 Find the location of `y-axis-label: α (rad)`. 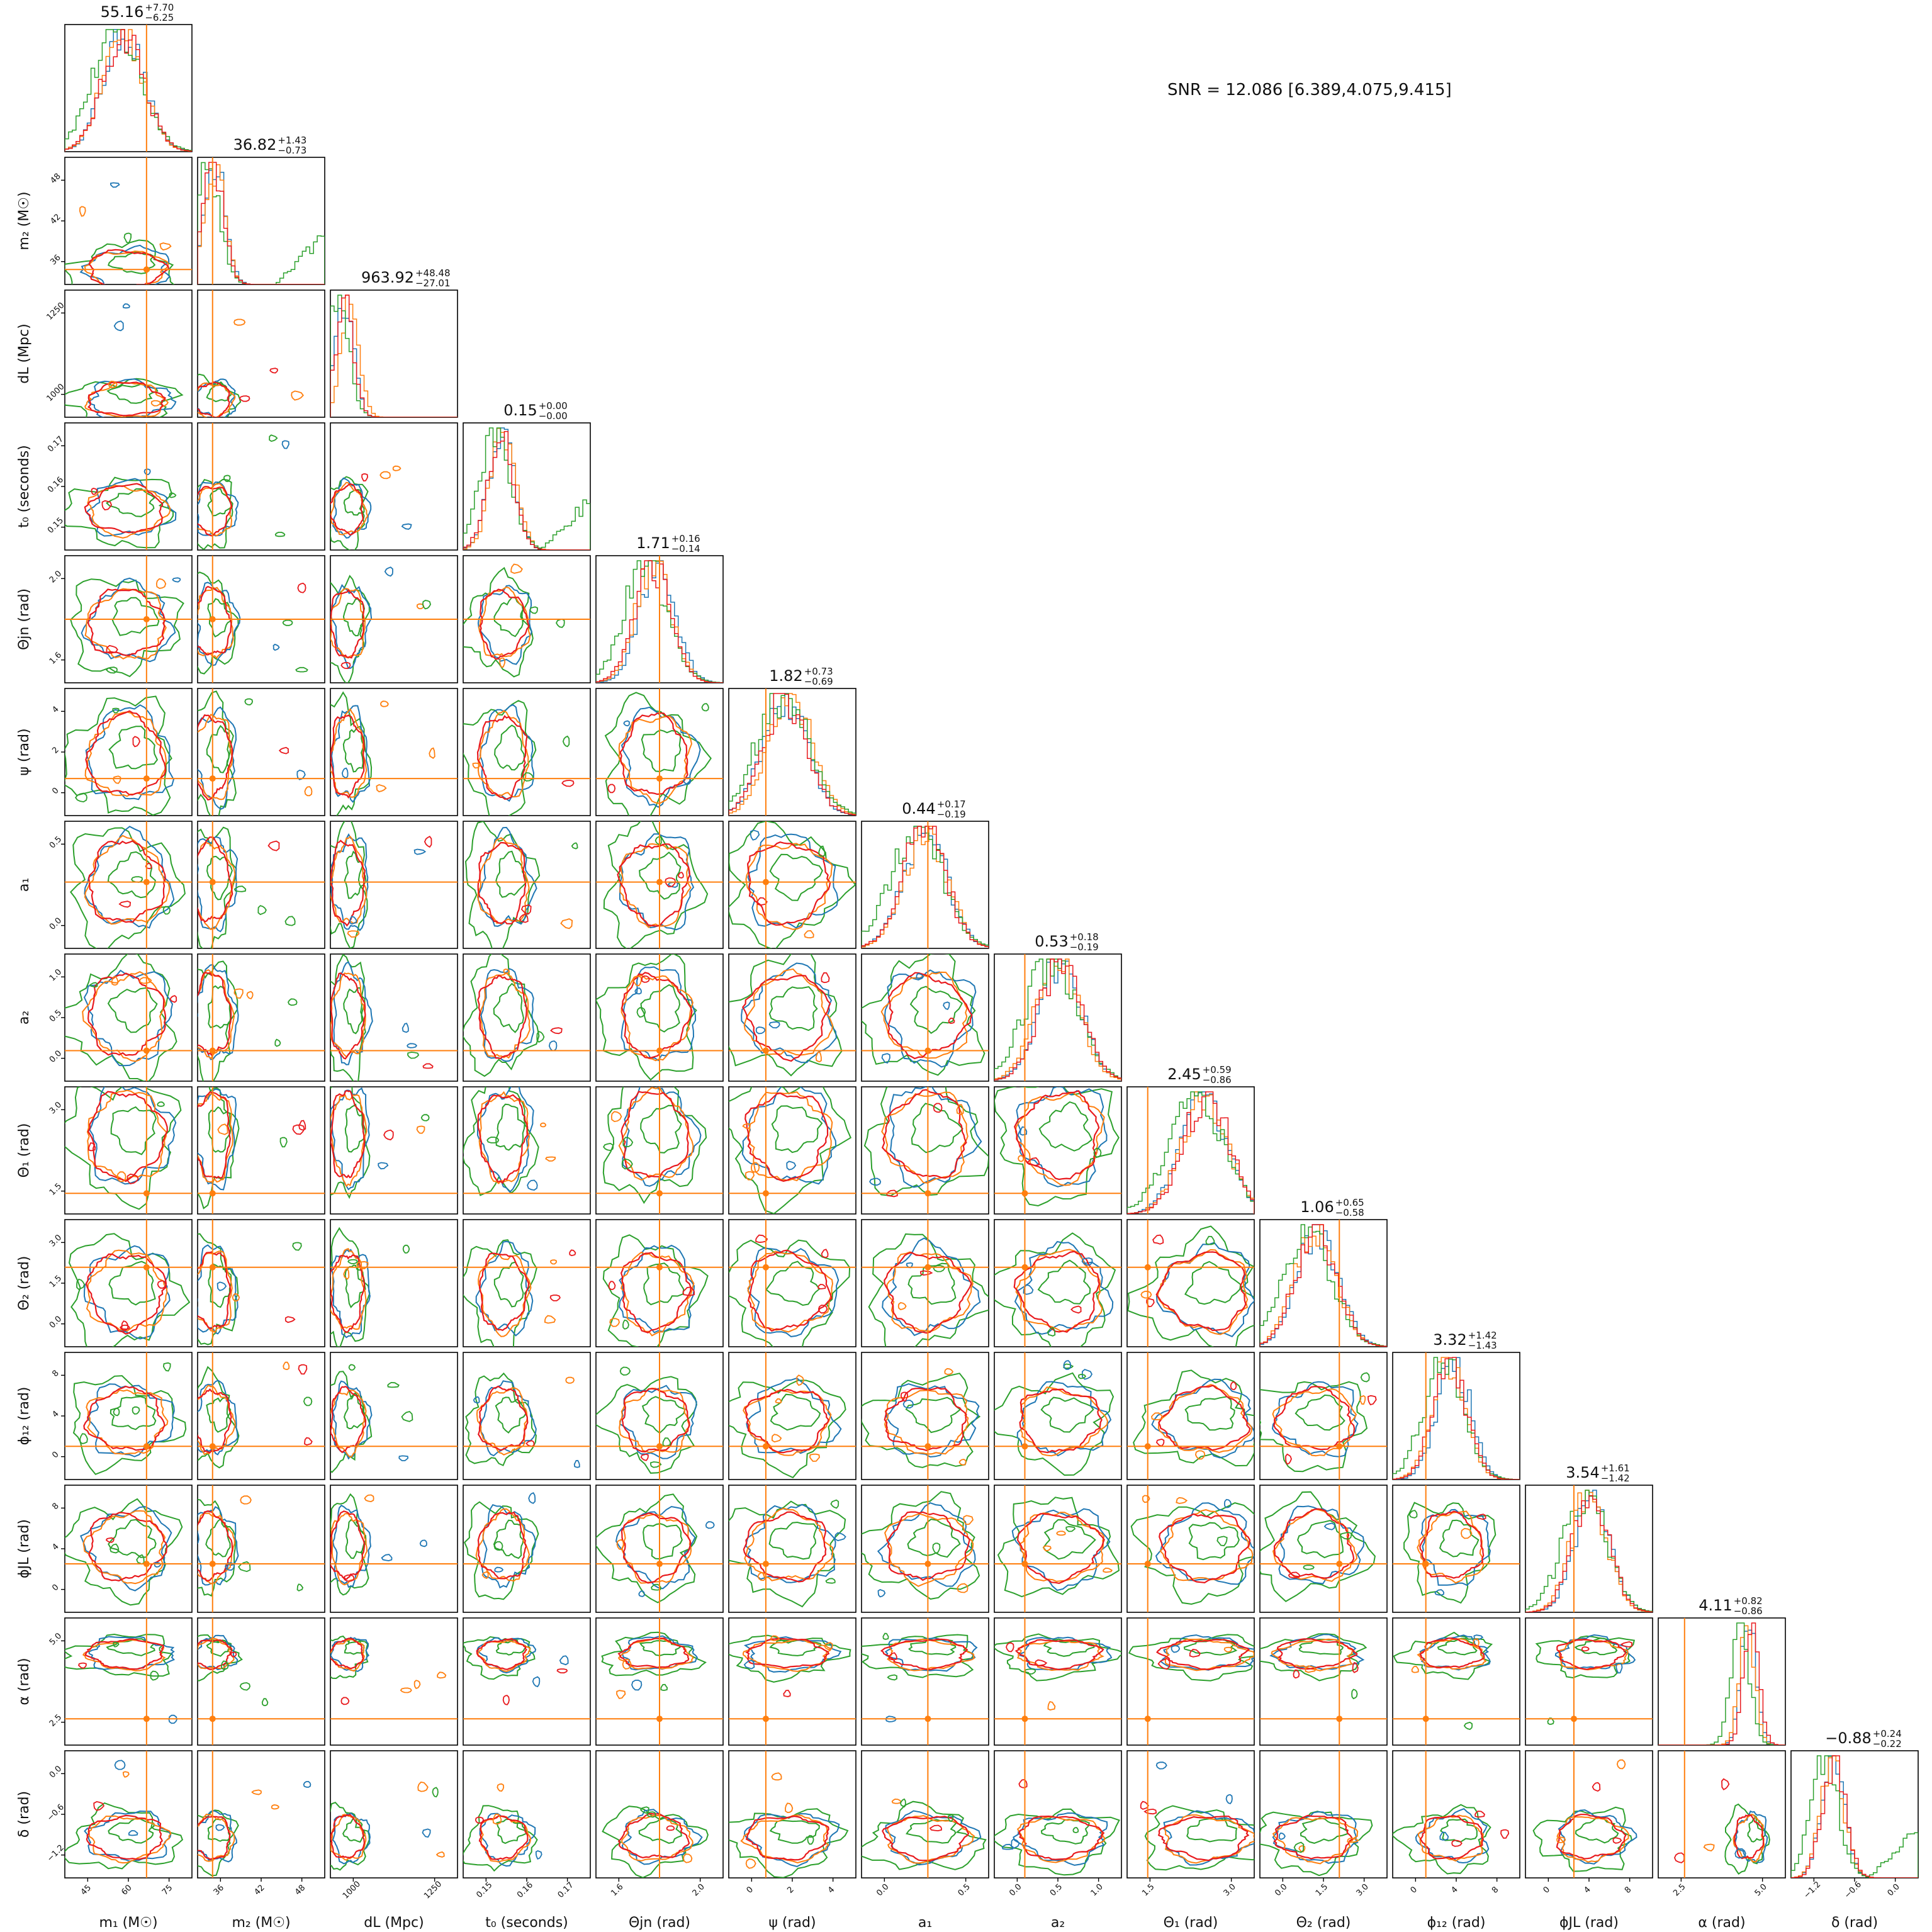

y-axis-label: α (rad) is located at coordinates (24, 1681).